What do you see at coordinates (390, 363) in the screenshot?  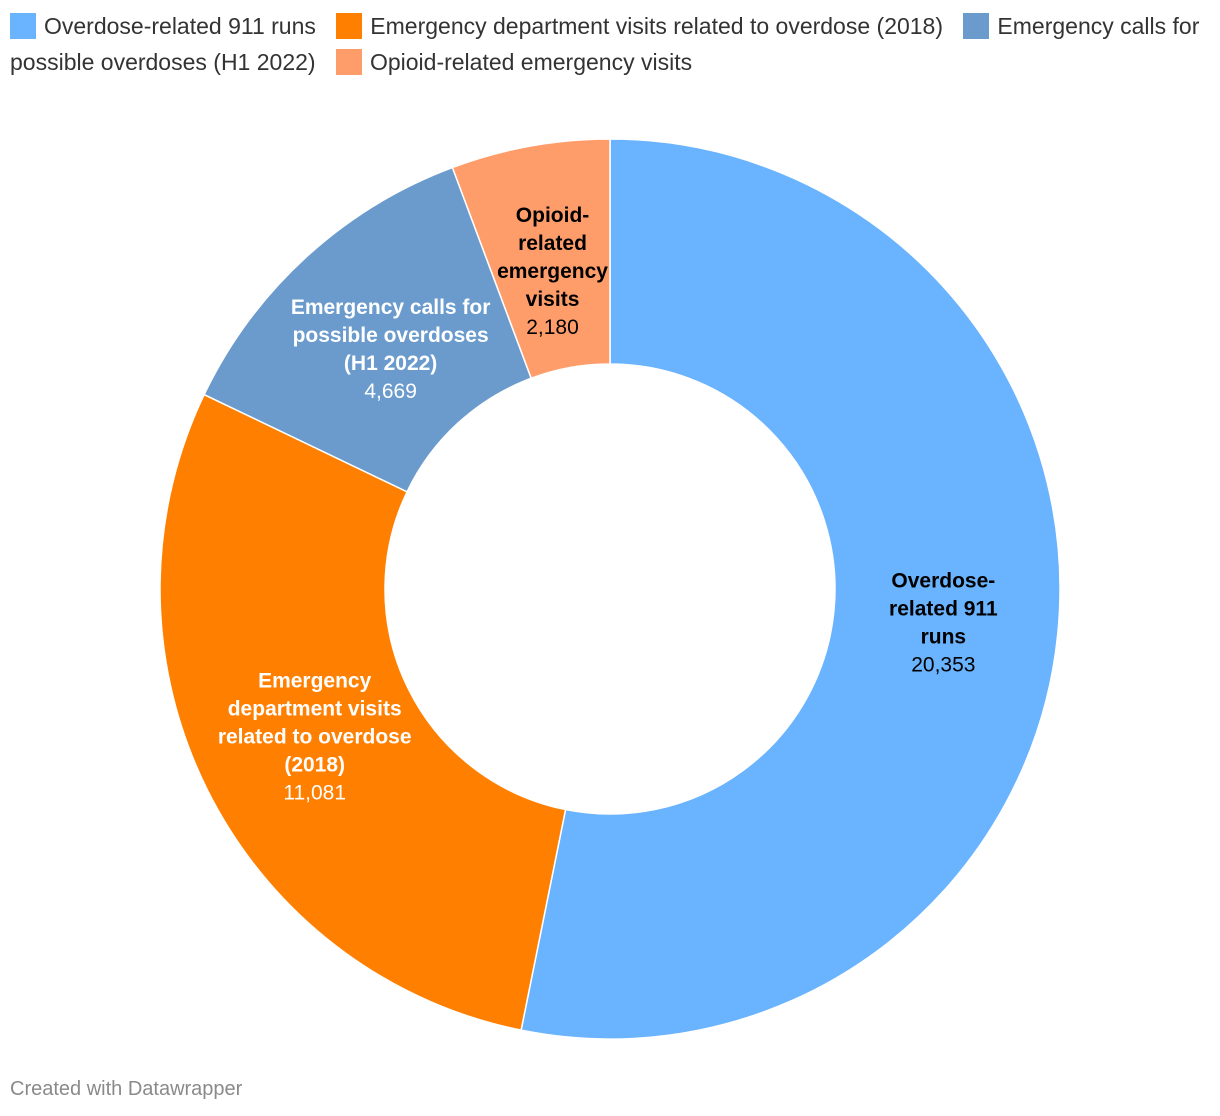 I see `slice-label-line: (H1 2022)` at bounding box center [390, 363].